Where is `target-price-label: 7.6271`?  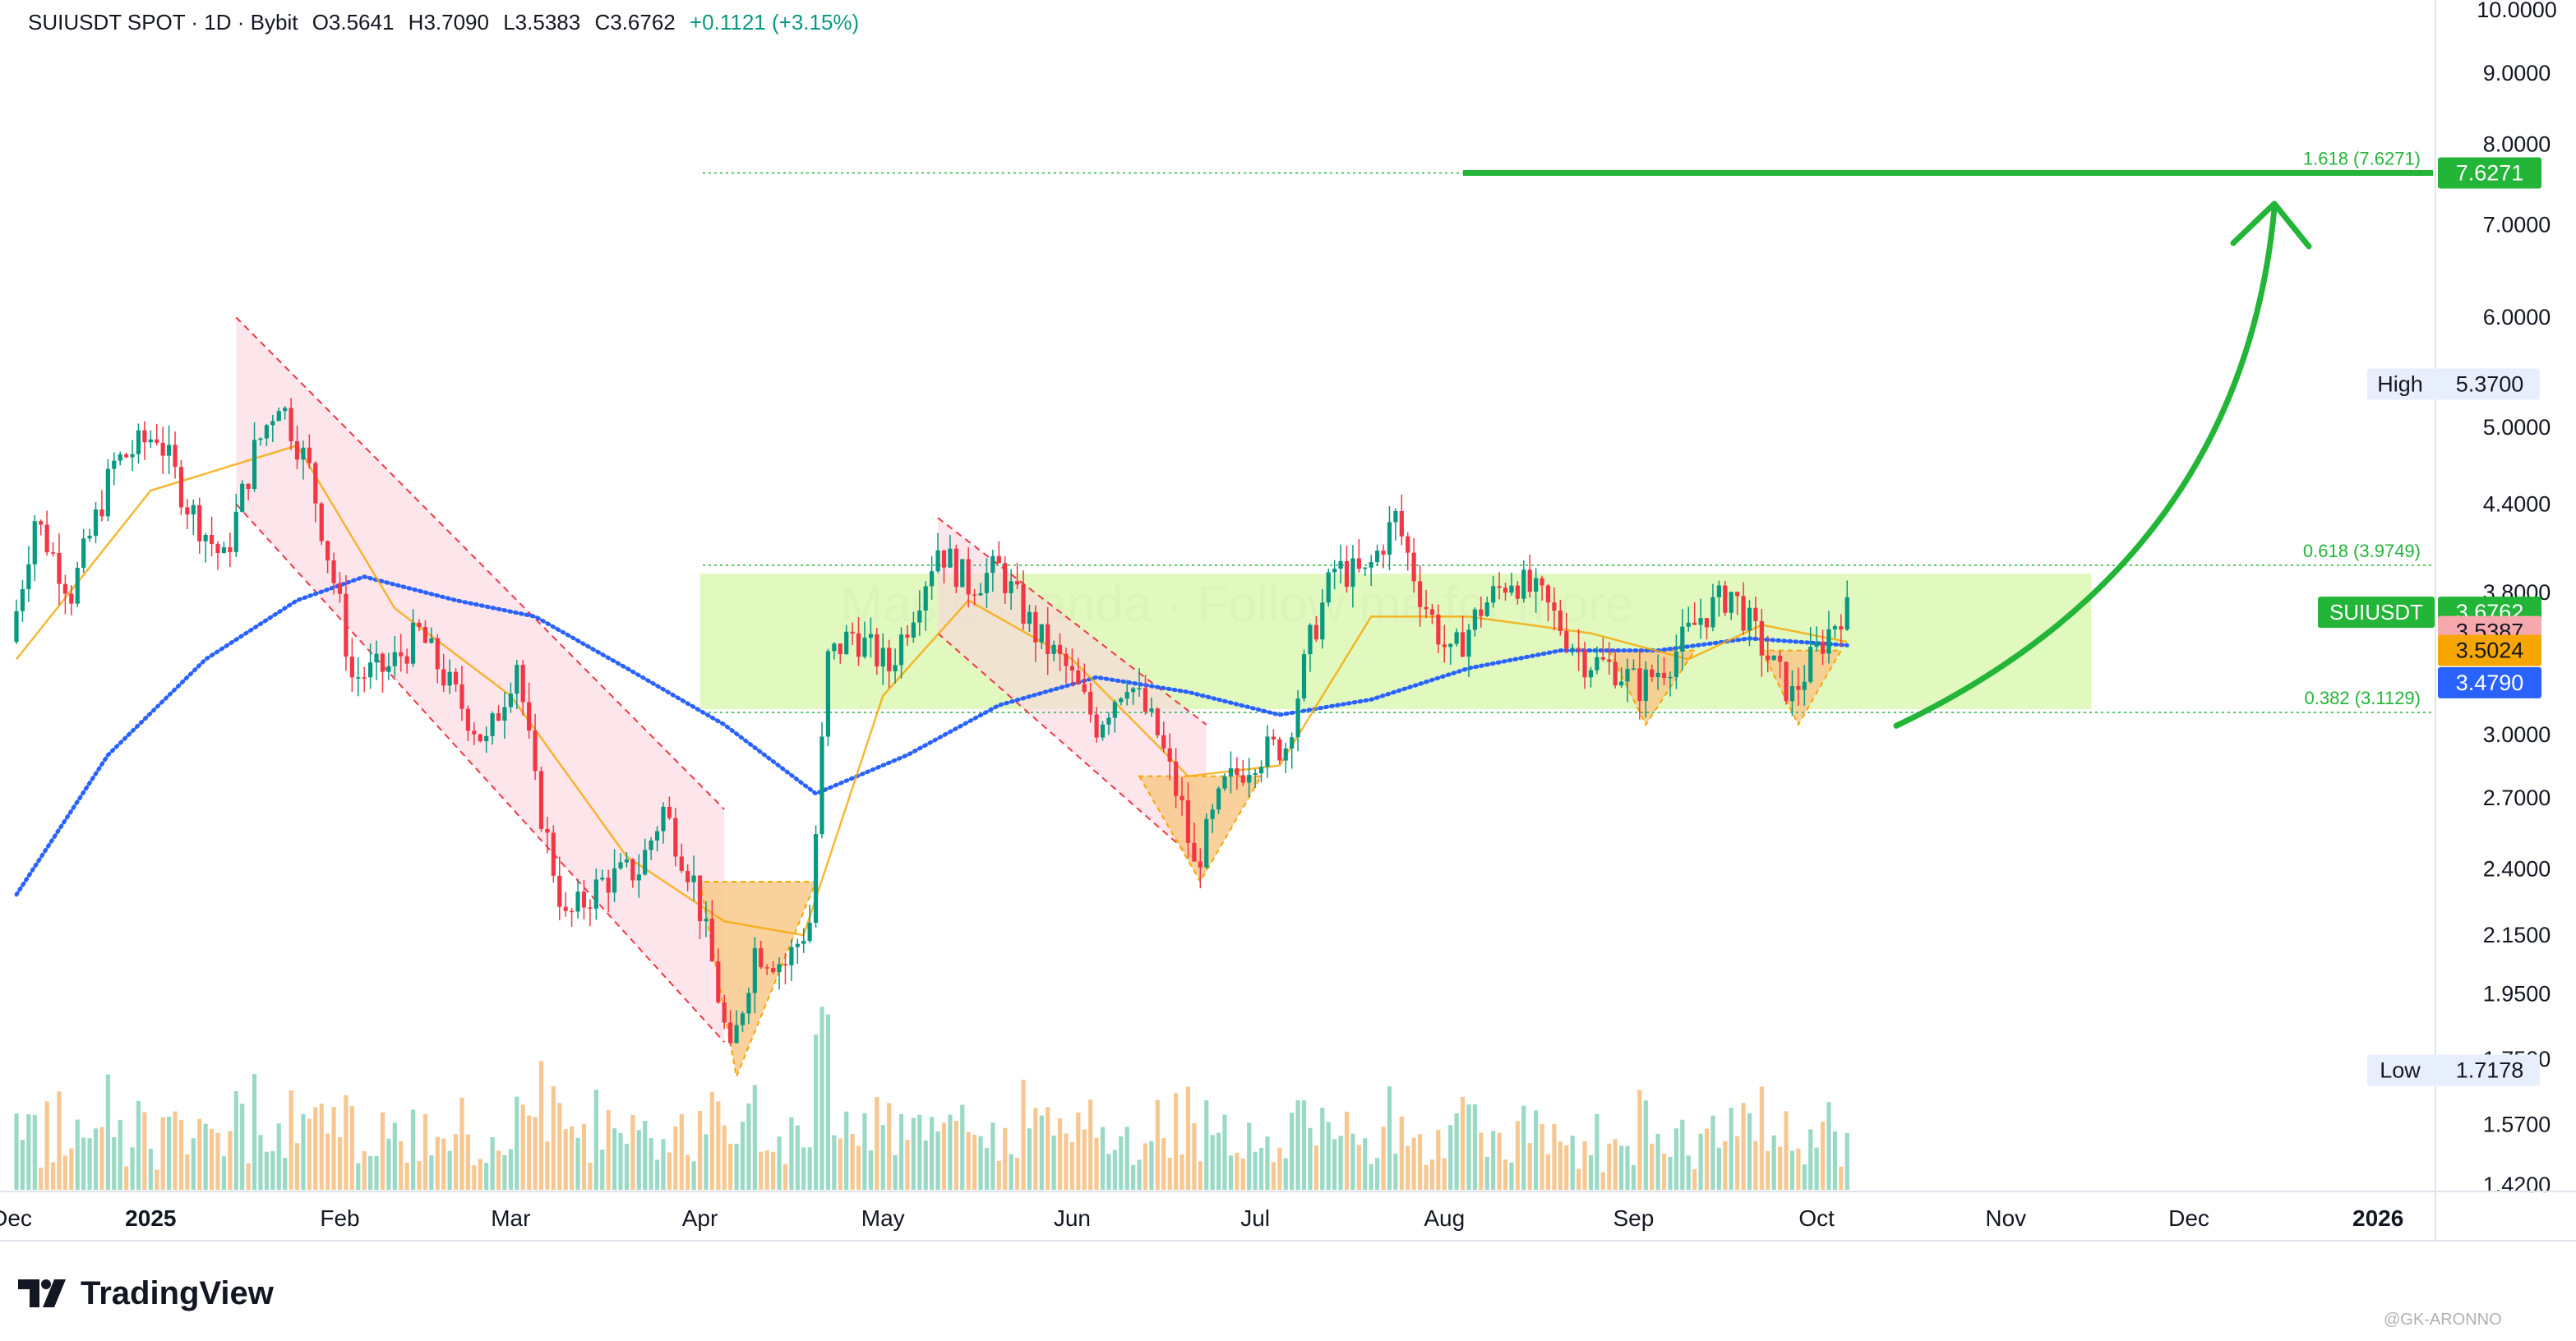 target-price-label: 7.6271 is located at coordinates (2490, 172).